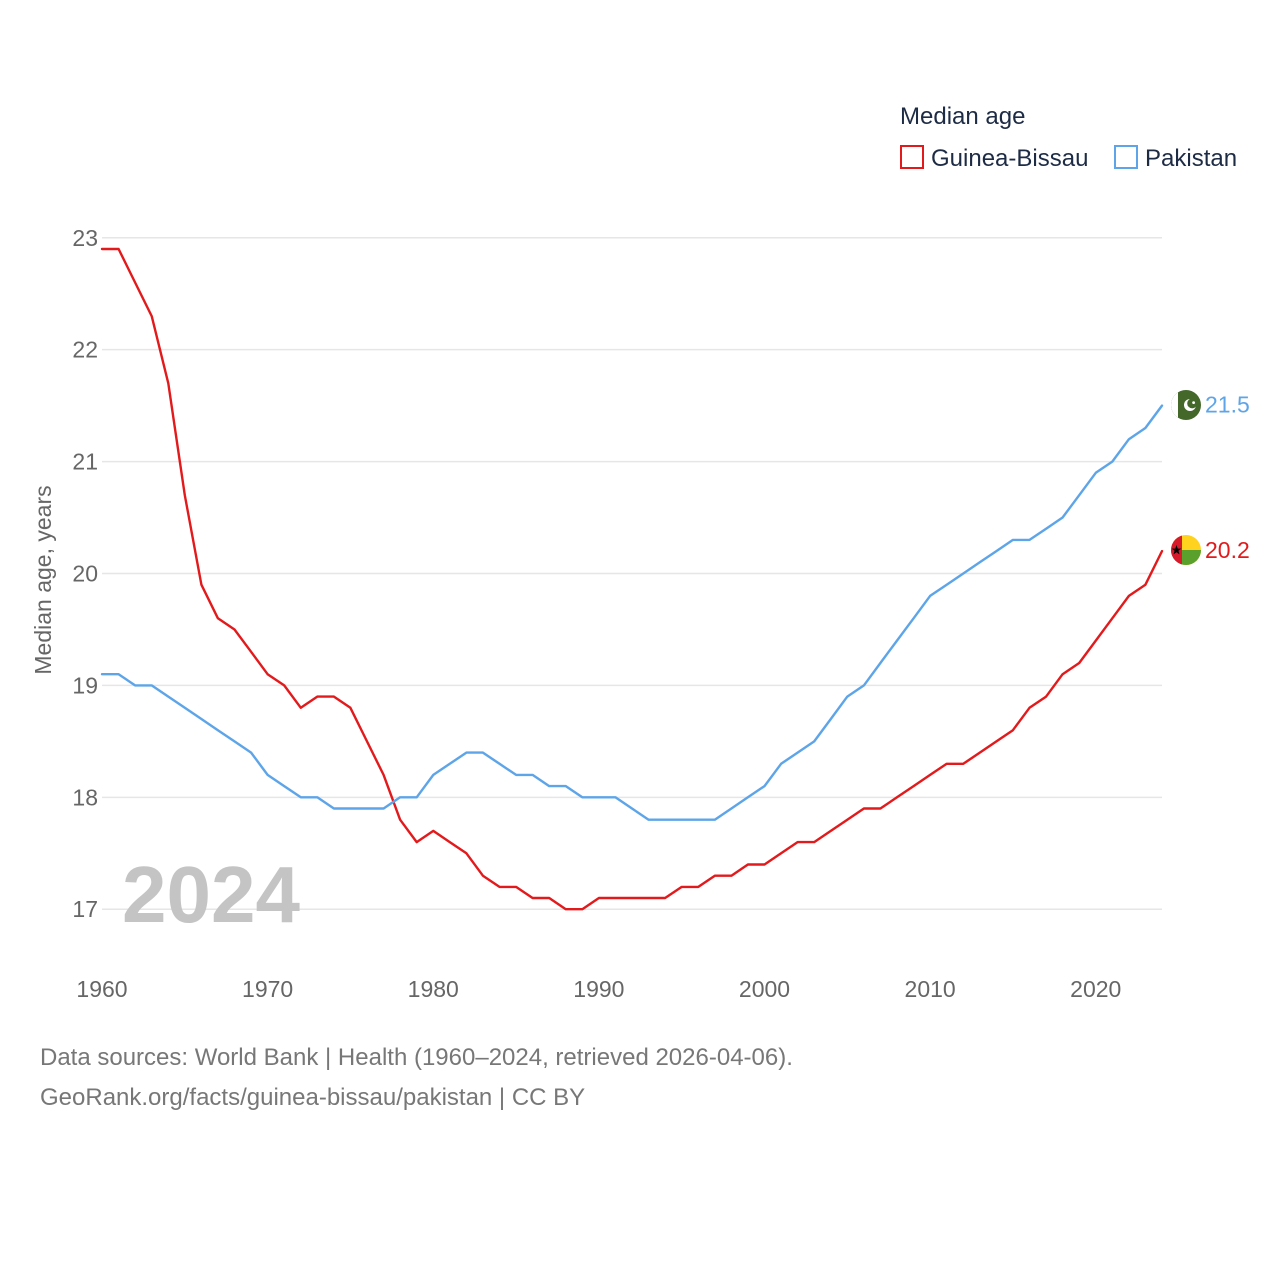 Image resolution: width=1280 pixels, height=1280 pixels. What do you see at coordinates (1191, 158) in the screenshot?
I see `legend-label-pakistan: Pakistan` at bounding box center [1191, 158].